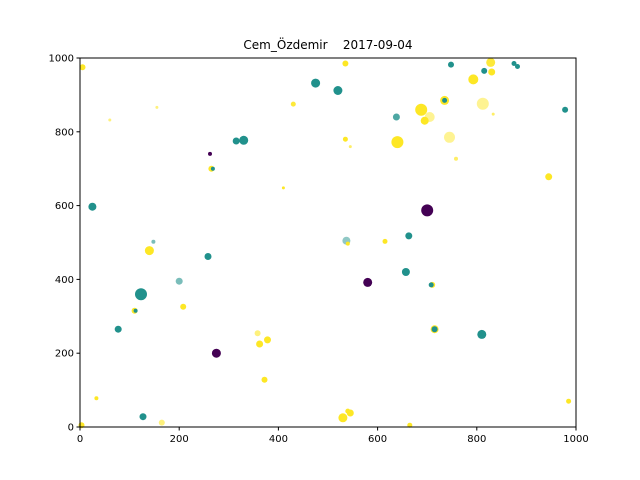 This screenshot has width=640, height=480. What do you see at coordinates (575, 439) in the screenshot?
I see `x-tick-label: 1000` at bounding box center [575, 439].